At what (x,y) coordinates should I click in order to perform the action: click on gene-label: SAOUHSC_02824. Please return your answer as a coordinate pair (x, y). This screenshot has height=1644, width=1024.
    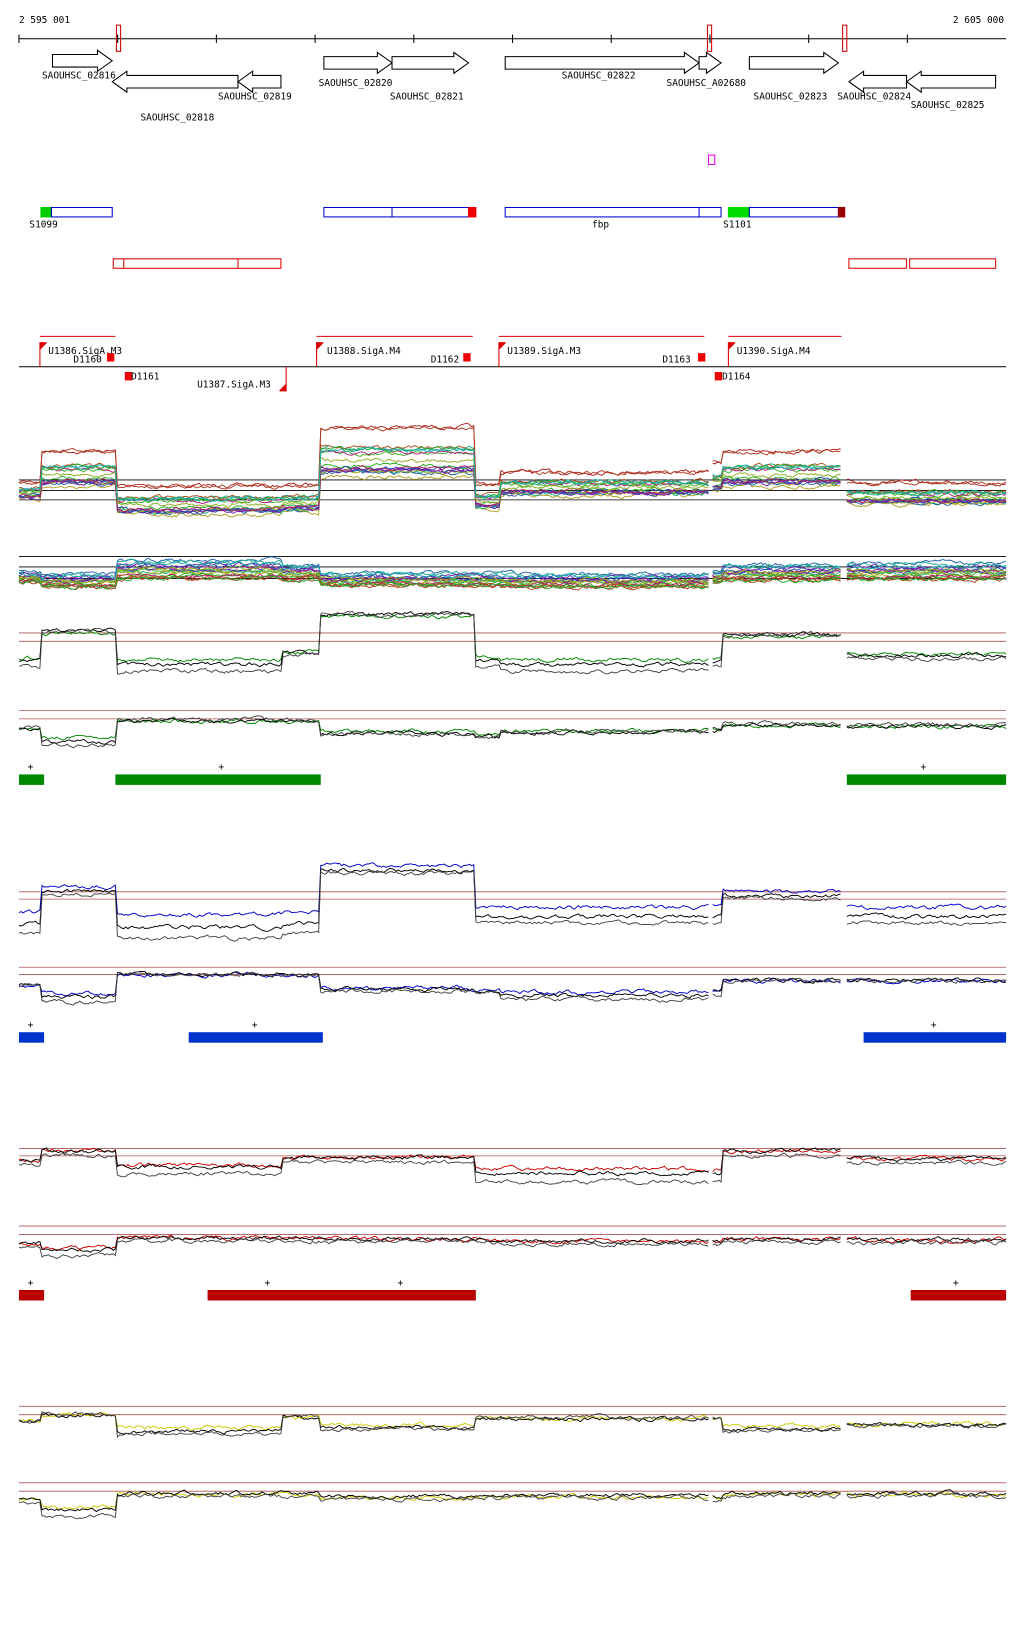
    Looking at the image, I should click on (874, 97).